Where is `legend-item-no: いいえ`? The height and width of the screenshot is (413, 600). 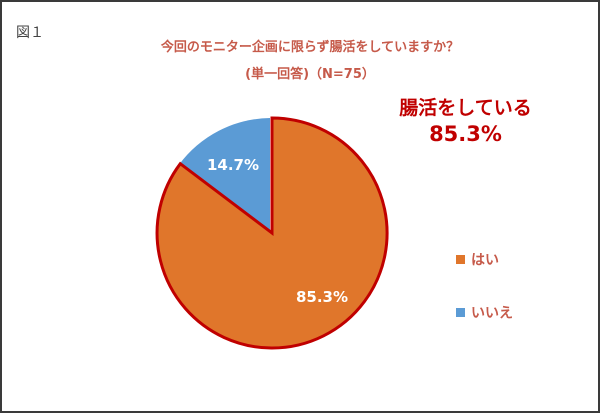
legend-item-no: いいえ is located at coordinates (484, 312).